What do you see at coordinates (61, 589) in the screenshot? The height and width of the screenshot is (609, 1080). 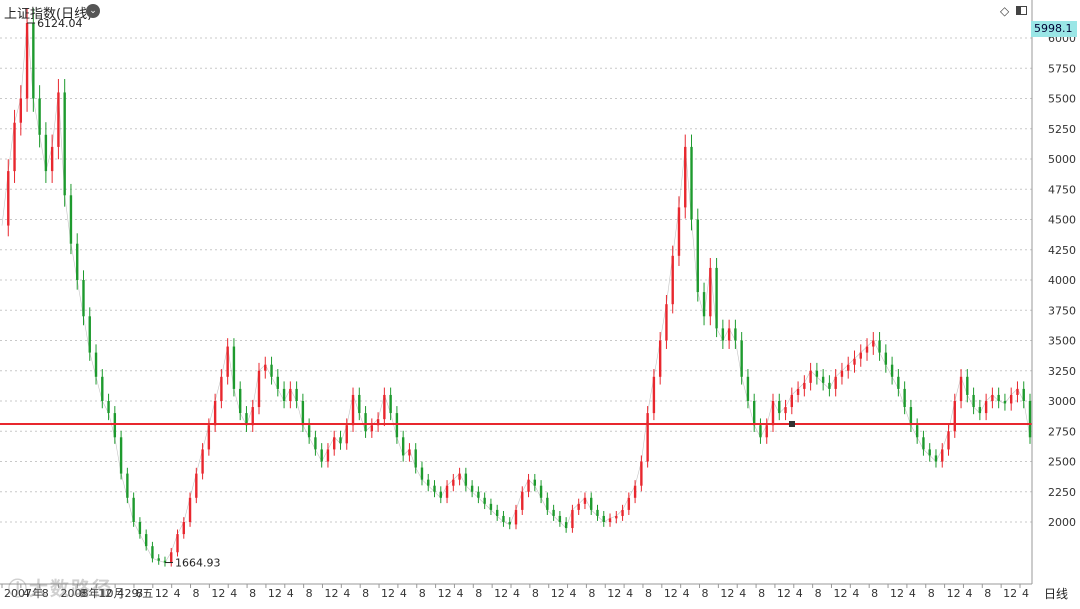 I see `watermark: ⓙ大数路径` at bounding box center [61, 589].